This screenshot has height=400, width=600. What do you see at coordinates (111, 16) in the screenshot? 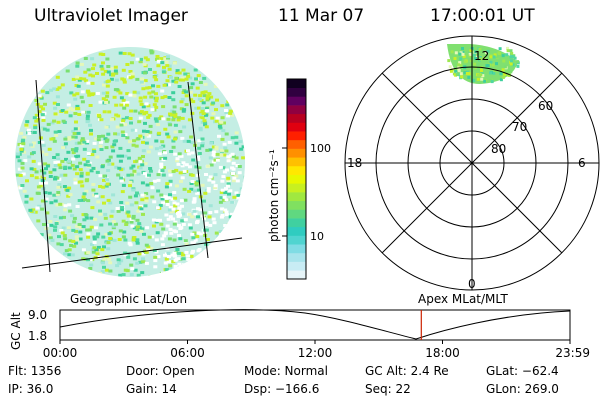
I see `instrument-title: Ultraviolet Imager` at bounding box center [111, 16].